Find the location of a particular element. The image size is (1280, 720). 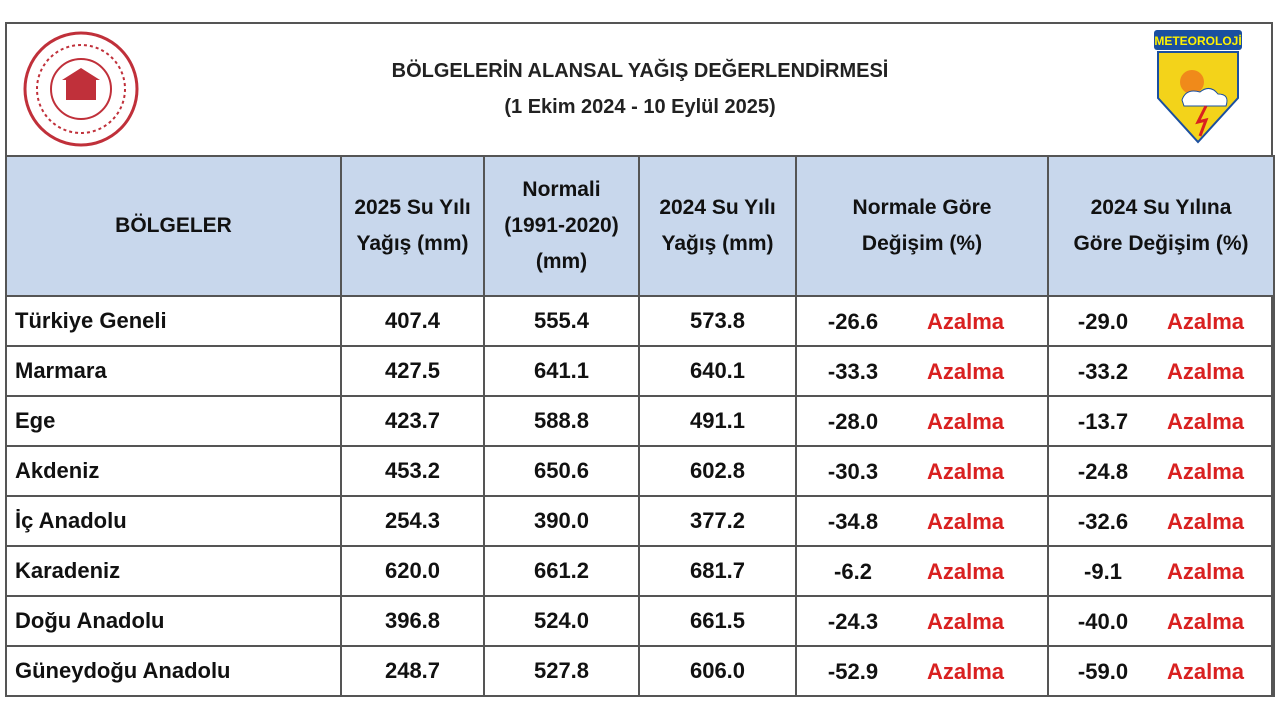

change-cell: -24.3 Azalma is located at coordinates (922, 621).